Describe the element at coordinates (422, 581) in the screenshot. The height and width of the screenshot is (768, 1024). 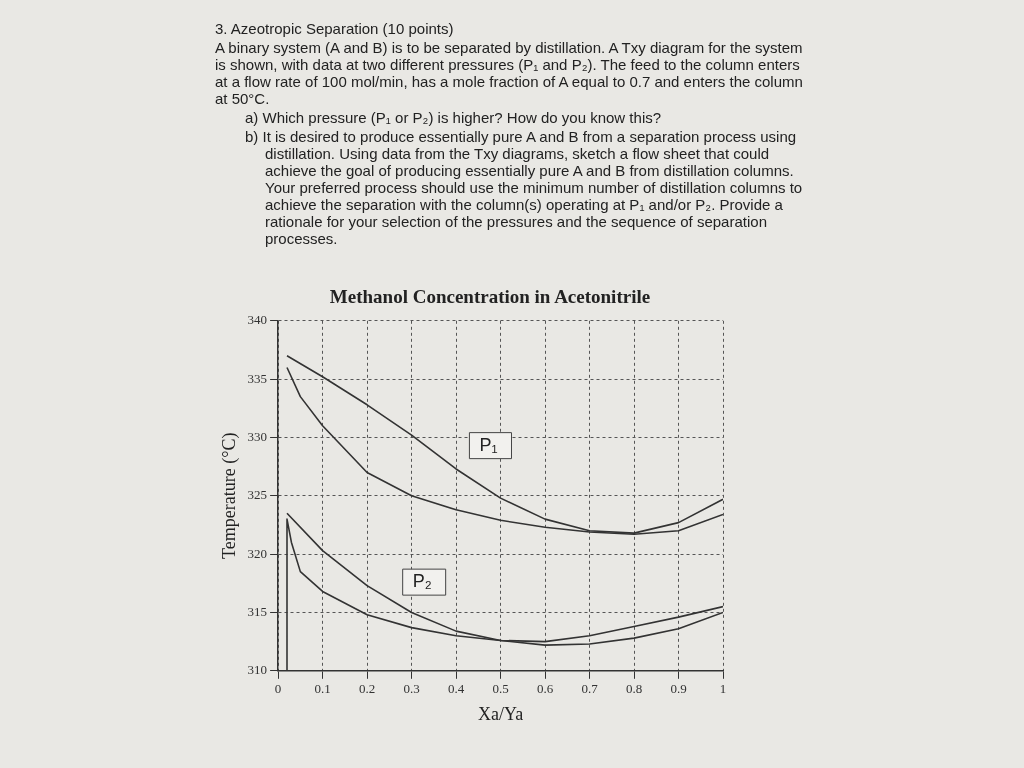
I see `annotation: P₂` at that location.